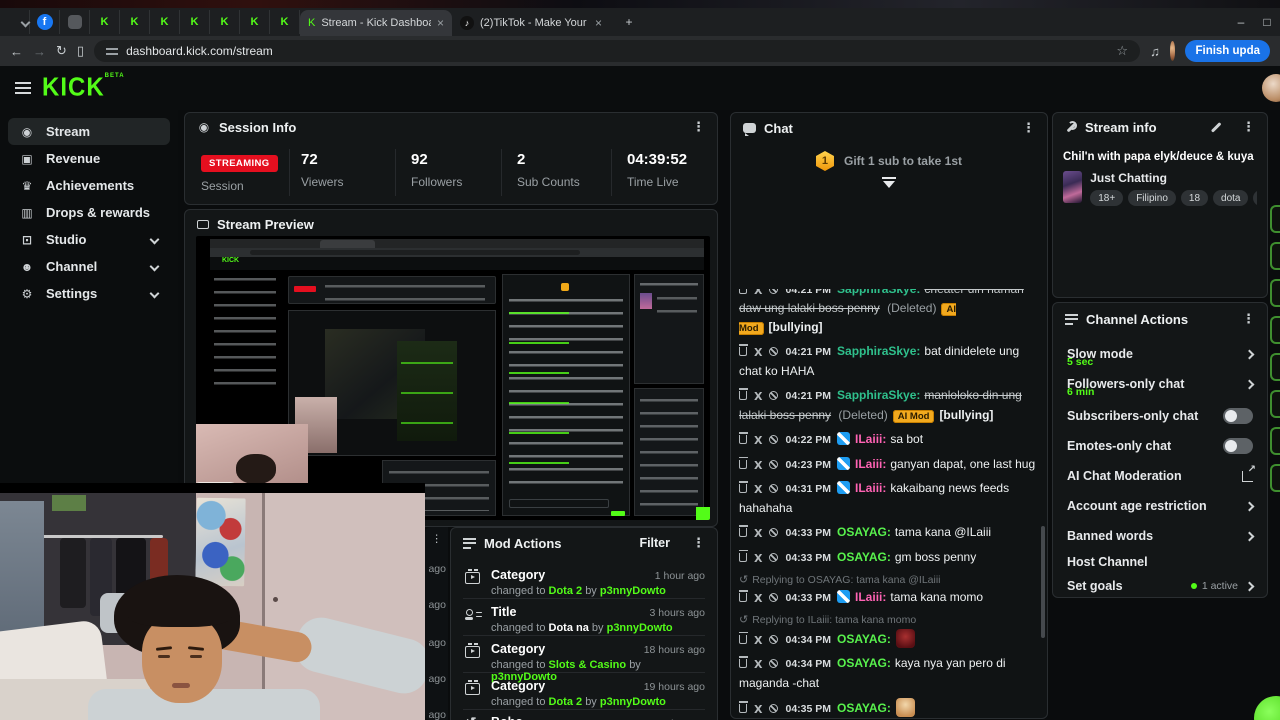 The height and width of the screenshot is (720, 1280). I want to click on finish-update-button: Finish upda, so click(1227, 51).